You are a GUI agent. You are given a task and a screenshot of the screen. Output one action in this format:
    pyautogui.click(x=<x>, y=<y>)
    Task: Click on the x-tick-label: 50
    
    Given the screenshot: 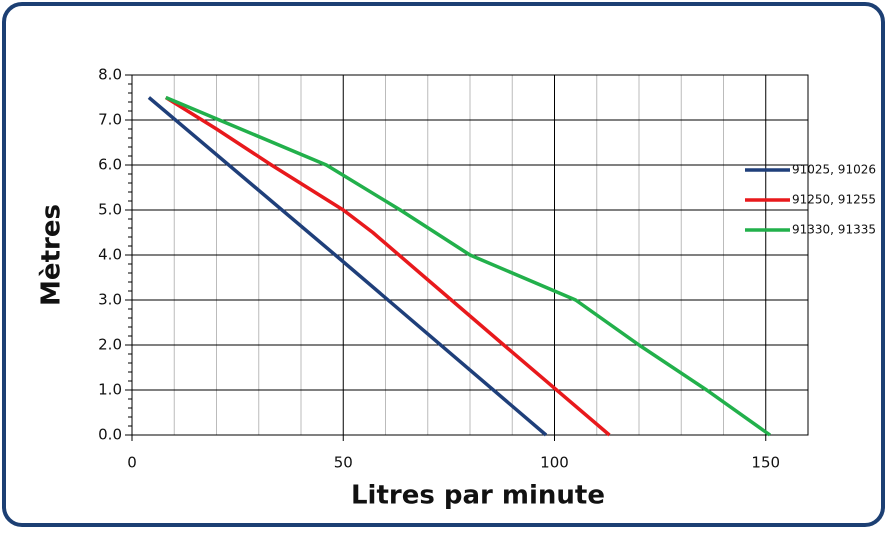 What is the action you would take?
    pyautogui.click(x=343, y=463)
    